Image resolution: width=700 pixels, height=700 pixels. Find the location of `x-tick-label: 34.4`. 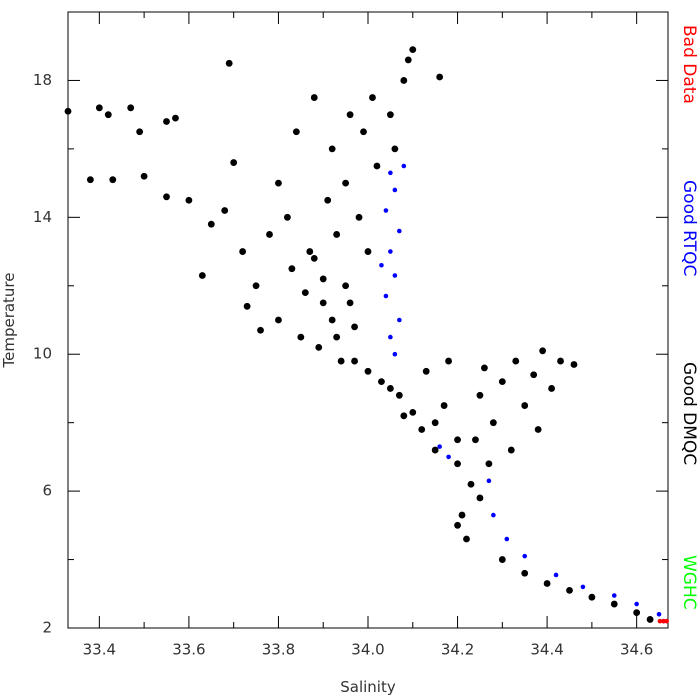

x-tick-label: 34.4 is located at coordinates (546, 650).